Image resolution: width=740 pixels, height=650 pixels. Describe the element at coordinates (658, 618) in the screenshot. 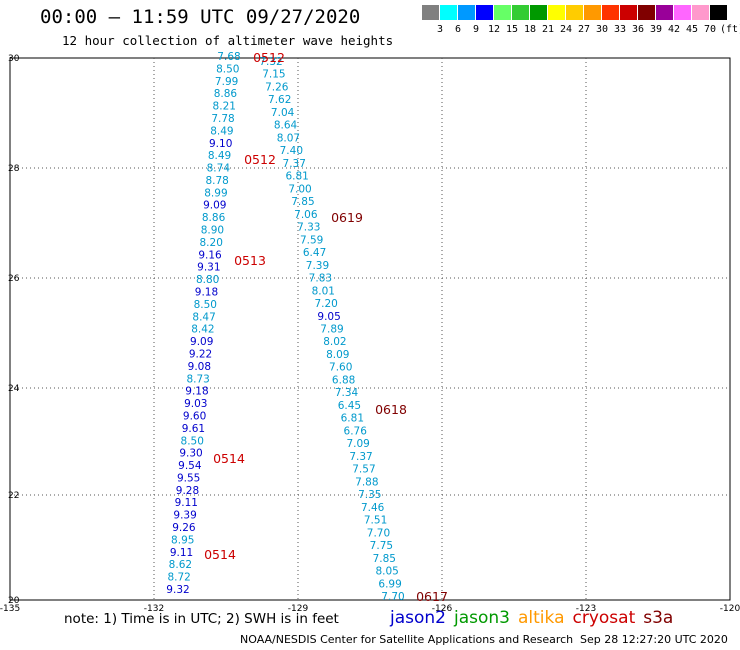

I see `satellite-s3a: s3a` at that location.